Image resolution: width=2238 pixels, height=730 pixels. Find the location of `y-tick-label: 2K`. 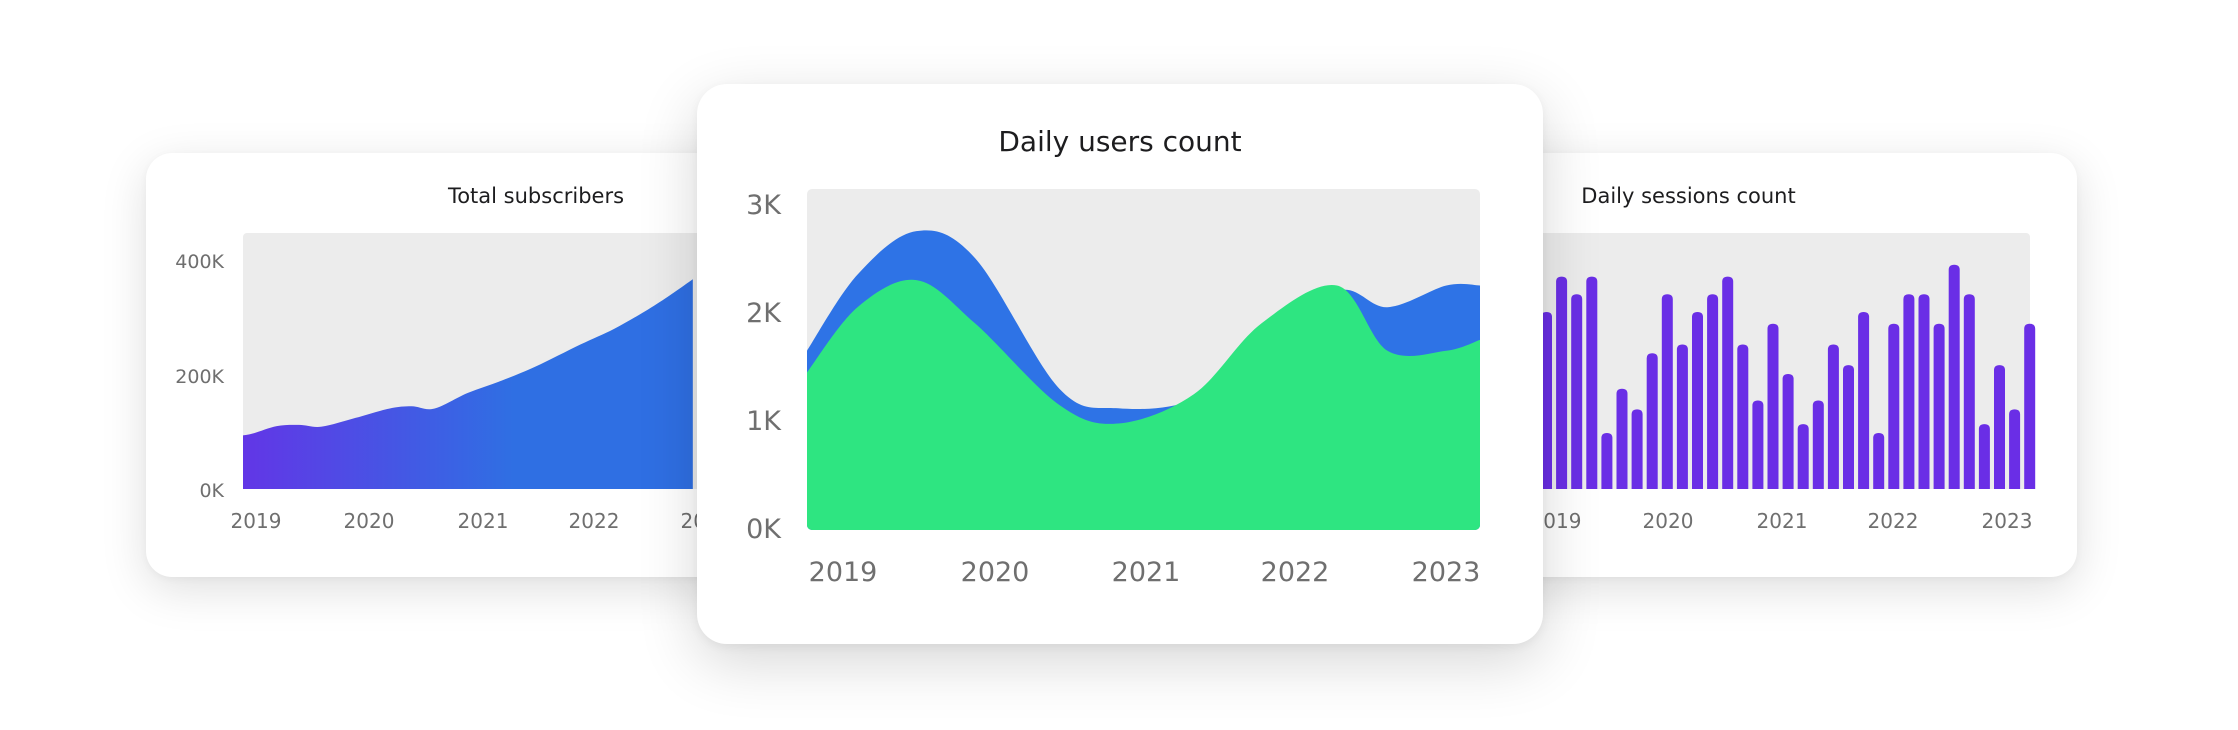

y-tick-label: 2K is located at coordinates (764, 313).